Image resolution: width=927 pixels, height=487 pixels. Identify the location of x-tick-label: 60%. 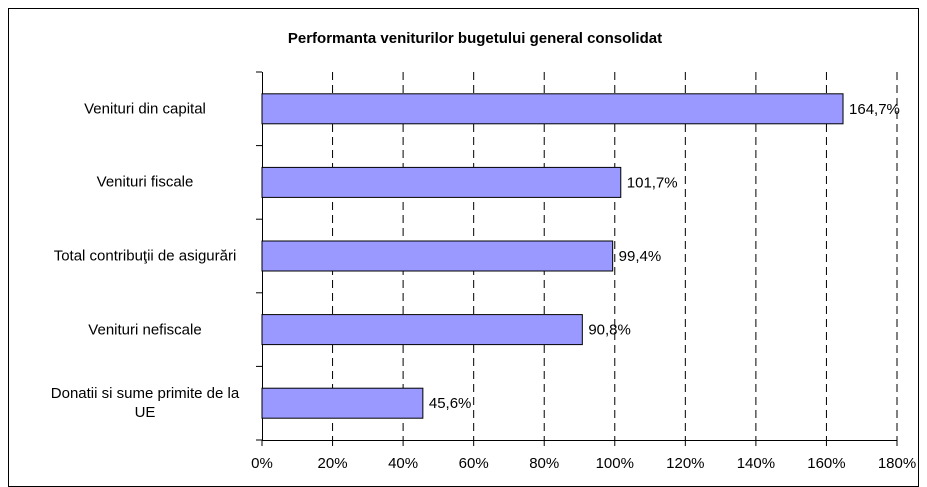
(474, 463).